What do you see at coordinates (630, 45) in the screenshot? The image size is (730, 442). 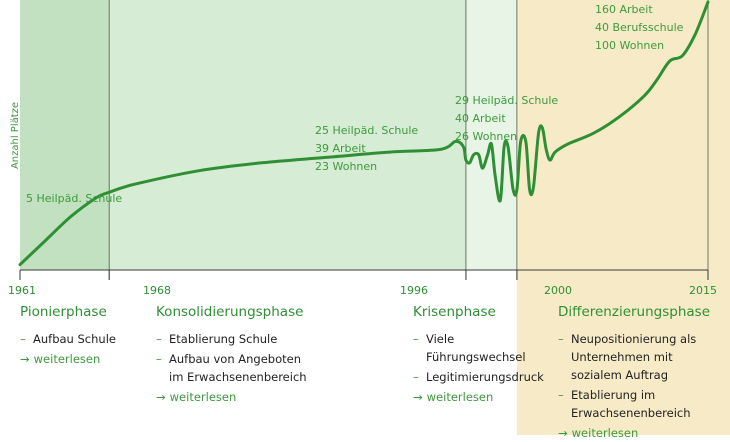 I see `annotation-line: 100 Wohnen` at bounding box center [630, 45].